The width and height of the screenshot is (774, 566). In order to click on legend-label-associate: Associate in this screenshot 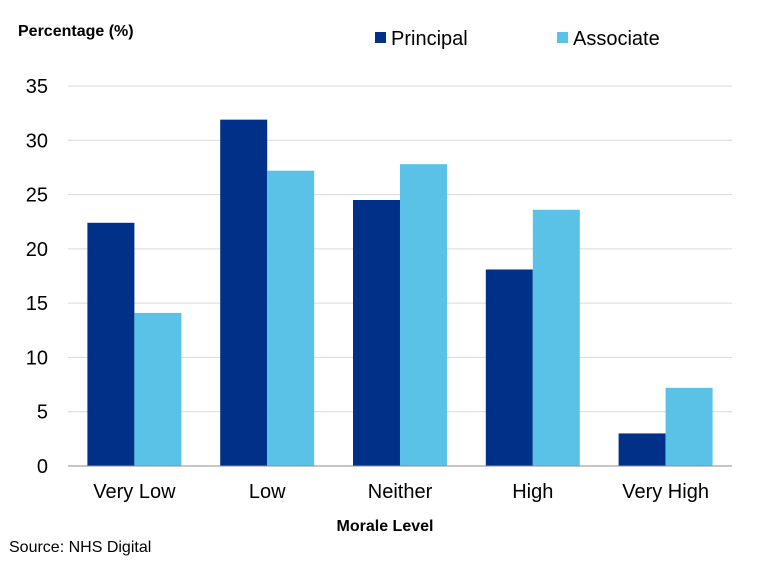, I will do `click(616, 39)`.